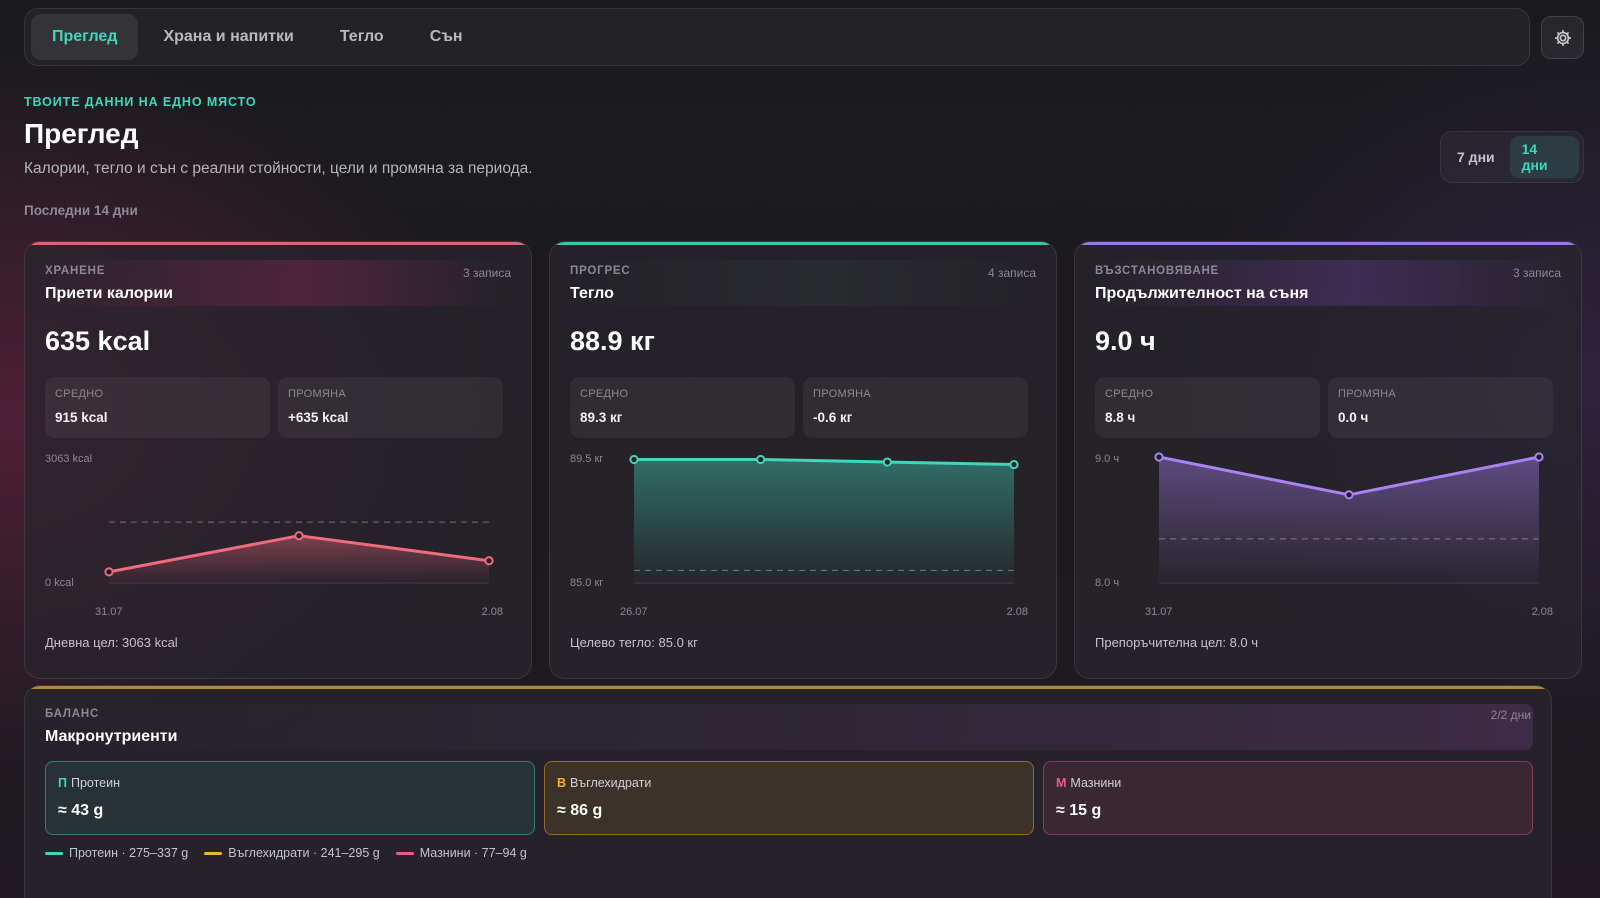 This screenshot has height=898, width=1600. I want to click on period-label: Последни 14 дни, so click(81, 210).